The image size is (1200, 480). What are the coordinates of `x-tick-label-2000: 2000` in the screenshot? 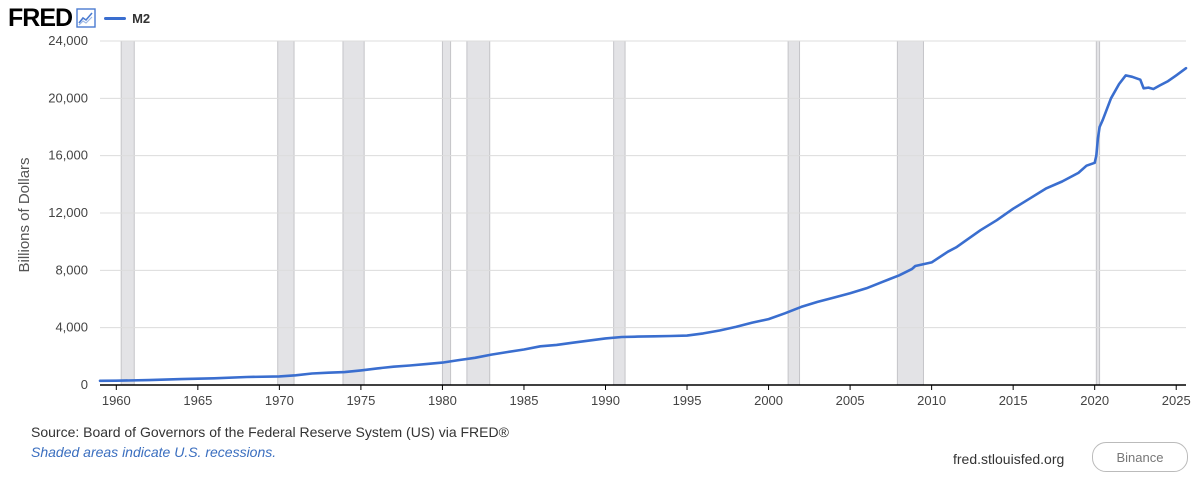 It's located at (768, 400).